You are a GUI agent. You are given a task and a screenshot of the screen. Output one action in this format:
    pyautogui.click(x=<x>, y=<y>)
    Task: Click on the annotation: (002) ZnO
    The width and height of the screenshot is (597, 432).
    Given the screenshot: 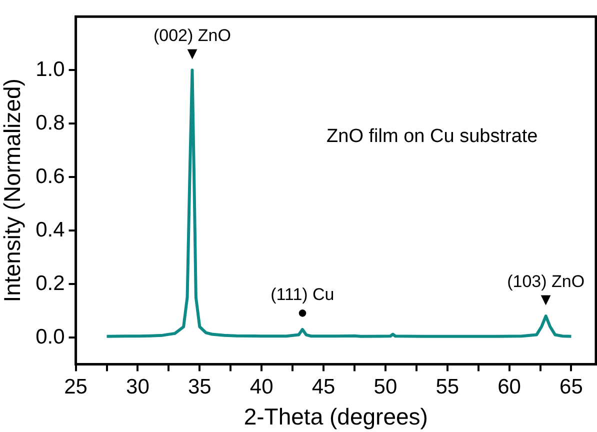 What is the action you would take?
    pyautogui.click(x=192, y=35)
    